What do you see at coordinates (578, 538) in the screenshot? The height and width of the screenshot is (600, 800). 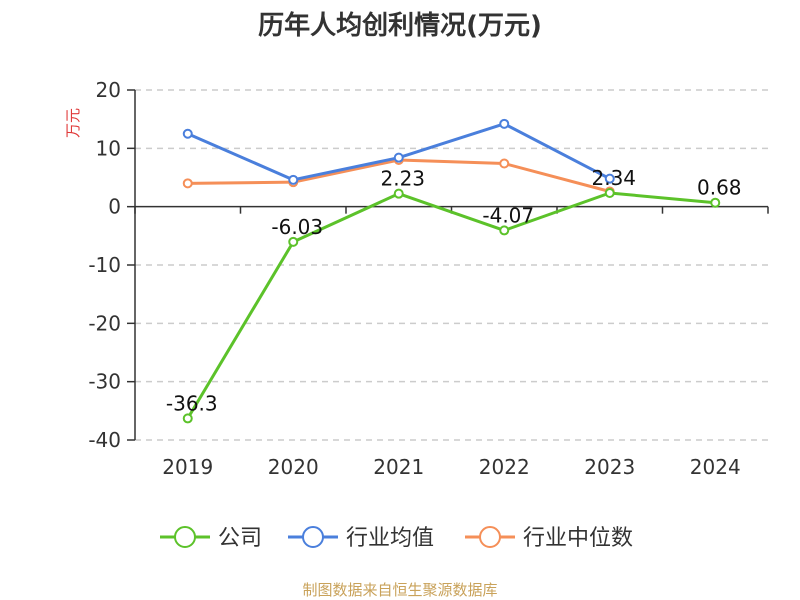 I see `legend-label: 行业中位数` at bounding box center [578, 538].